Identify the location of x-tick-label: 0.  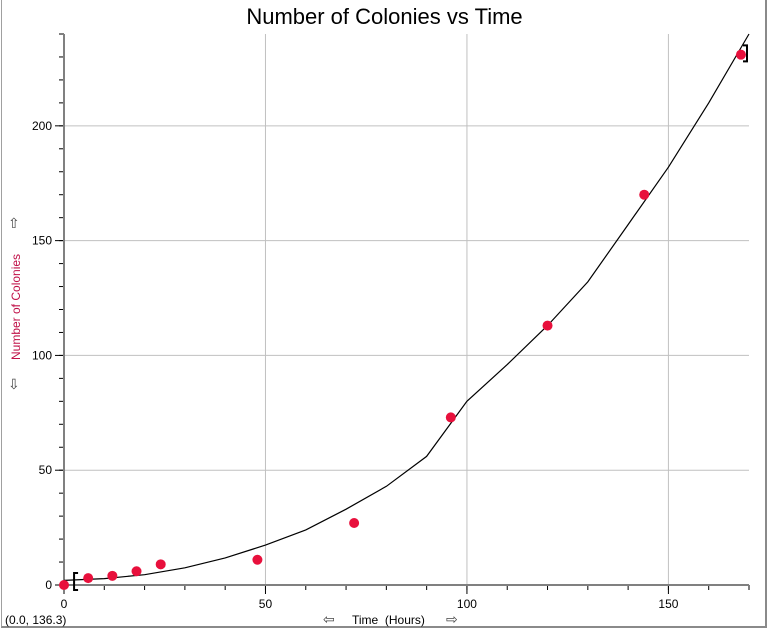
(64, 604).